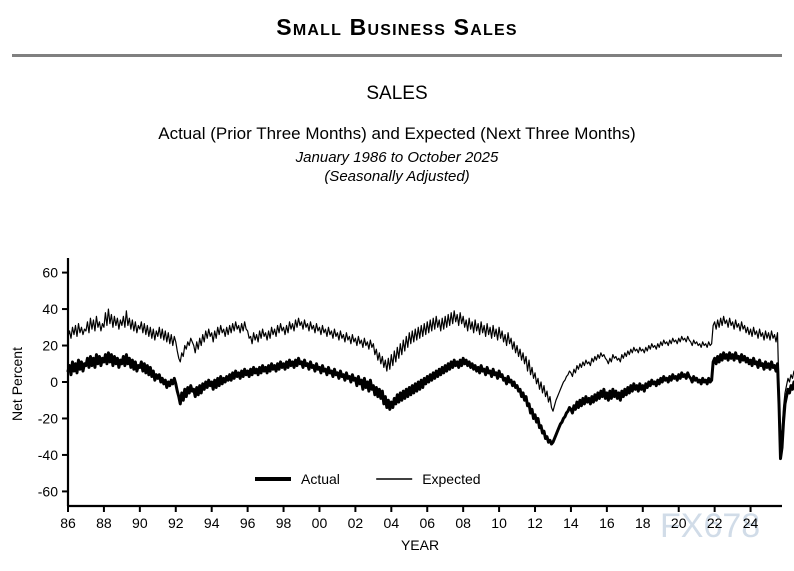 The width and height of the screenshot is (794, 571). I want to click on y-axis-ticks: 60 40 20 0 -20 -40 -60, so click(53, 382).